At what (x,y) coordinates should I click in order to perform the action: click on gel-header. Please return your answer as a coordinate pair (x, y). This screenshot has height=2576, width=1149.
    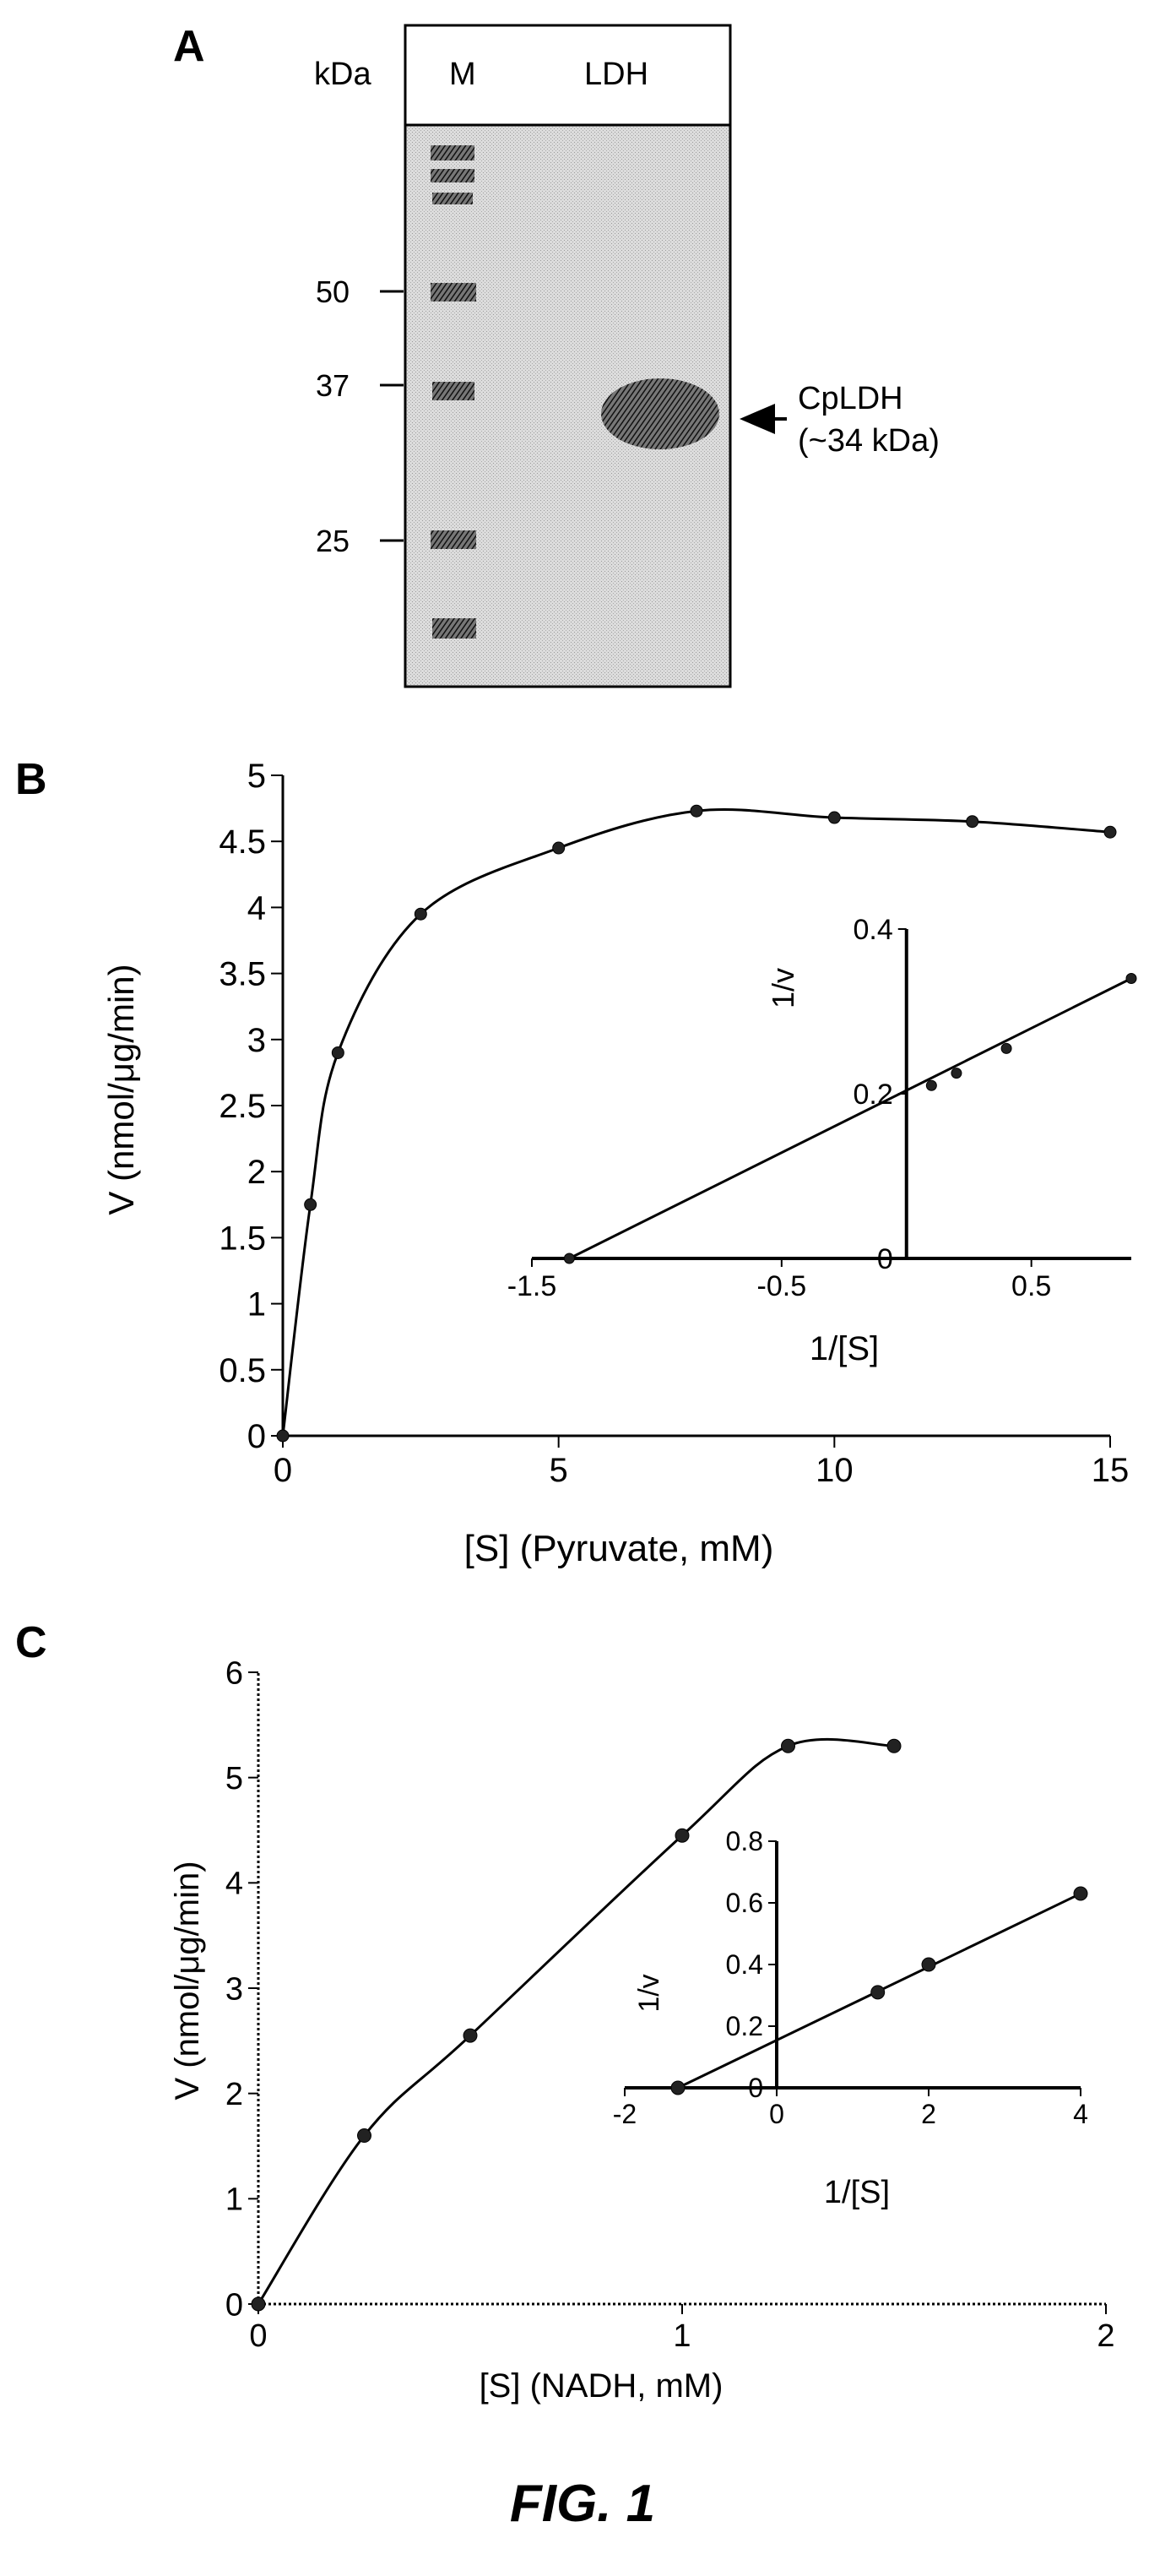
    Looking at the image, I should click on (568, 75).